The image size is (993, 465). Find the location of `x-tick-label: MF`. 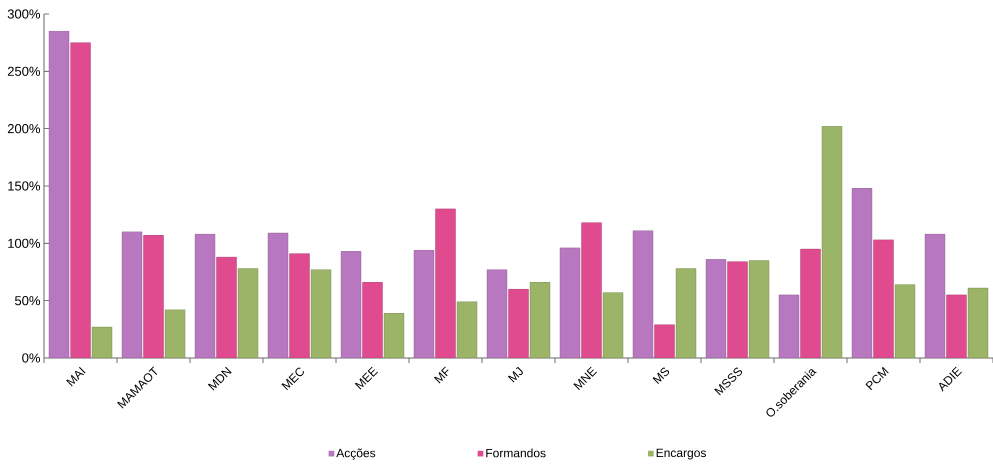

x-tick-label: MF is located at coordinates (441, 375).